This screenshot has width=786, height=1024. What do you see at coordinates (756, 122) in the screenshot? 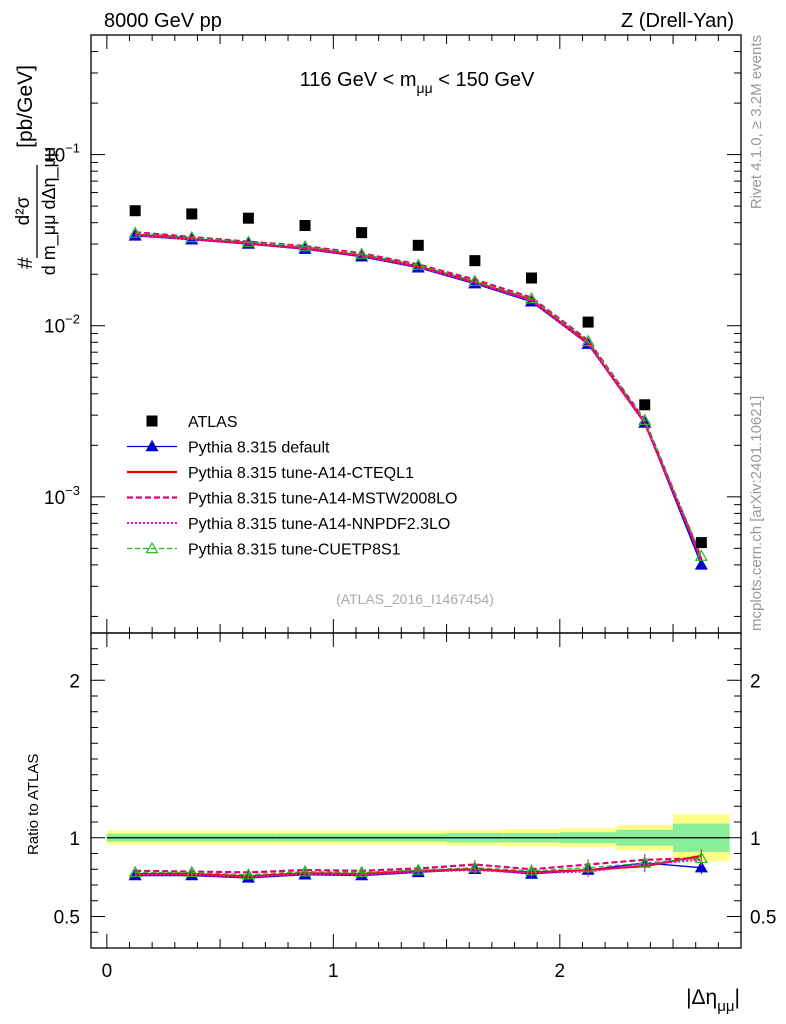
I see `rivet-label: Rivet 4.1.0, ≥ 3.2M events` at bounding box center [756, 122].